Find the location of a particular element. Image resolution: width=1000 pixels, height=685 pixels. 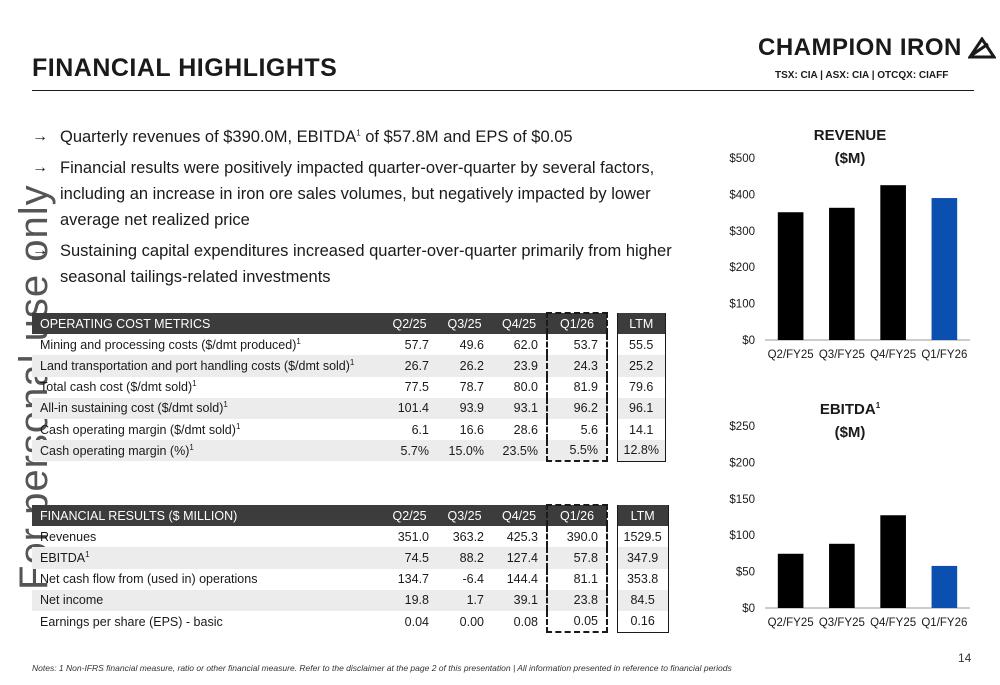

header-divider is located at coordinates (503, 90).